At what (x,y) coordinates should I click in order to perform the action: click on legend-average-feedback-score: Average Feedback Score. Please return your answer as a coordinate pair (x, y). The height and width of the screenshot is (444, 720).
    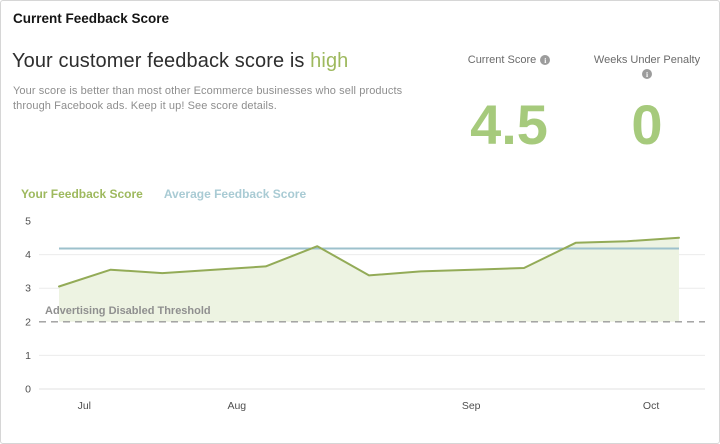
    Looking at the image, I should click on (235, 194).